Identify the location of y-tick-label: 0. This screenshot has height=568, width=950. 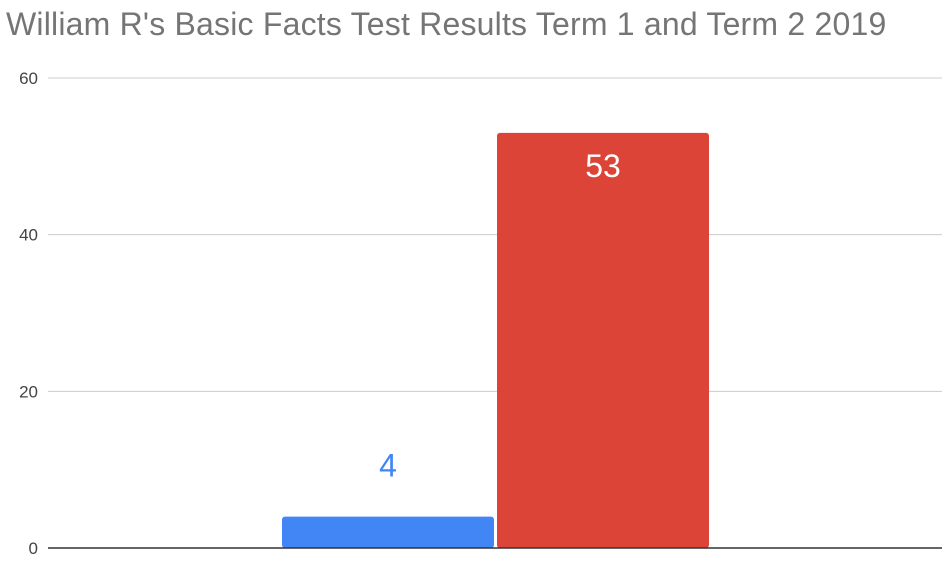
(33, 548).